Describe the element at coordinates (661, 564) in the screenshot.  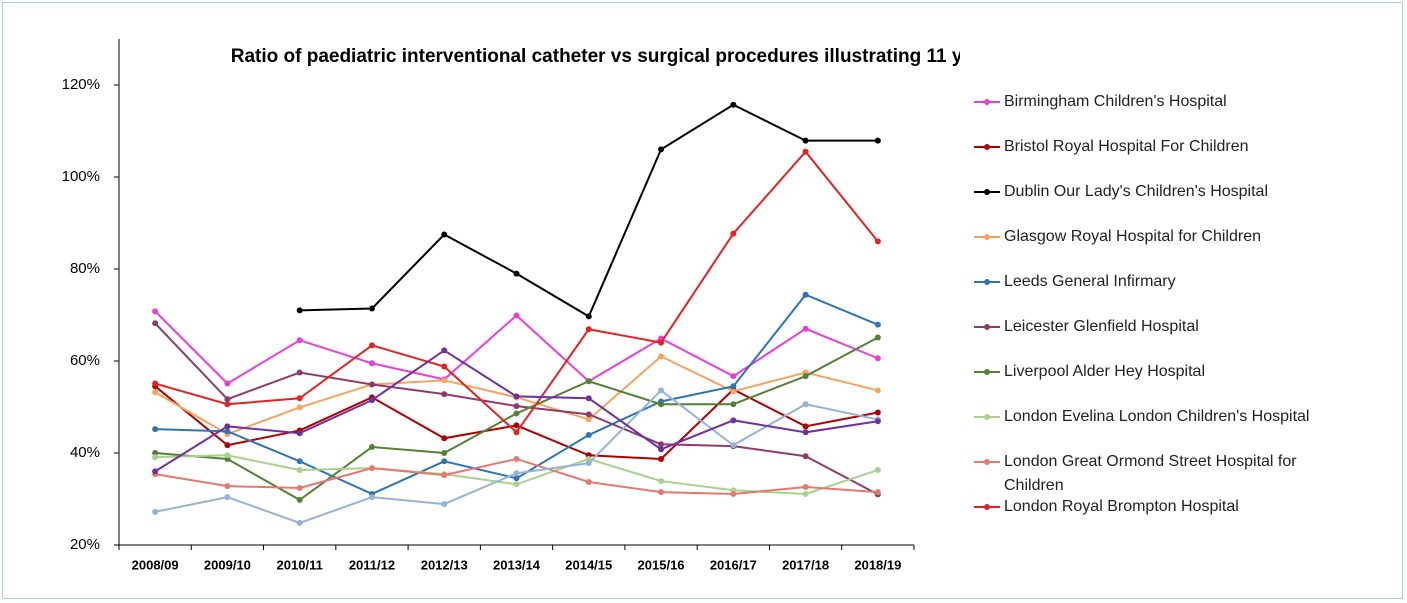
I see `x-tick-label: 2015/16` at that location.